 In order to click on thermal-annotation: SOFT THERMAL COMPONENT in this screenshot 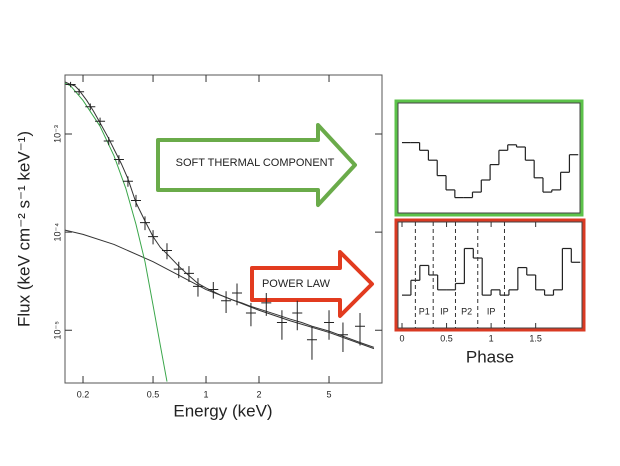, I will do `click(255, 163)`.